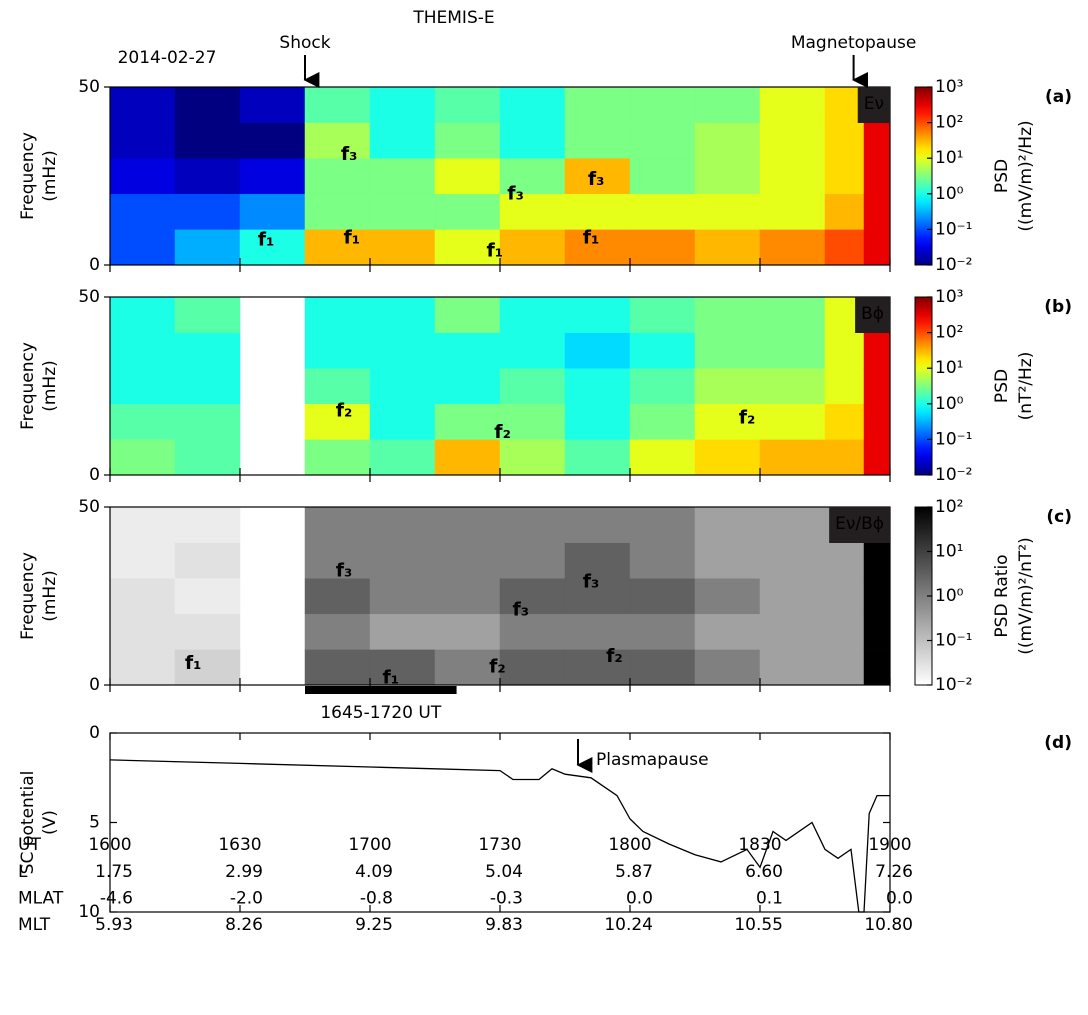 This screenshot has width=1088, height=1015. What do you see at coordinates (949, 404) in the screenshot?
I see `colorbar-tick-label: 10⁰` at bounding box center [949, 404].